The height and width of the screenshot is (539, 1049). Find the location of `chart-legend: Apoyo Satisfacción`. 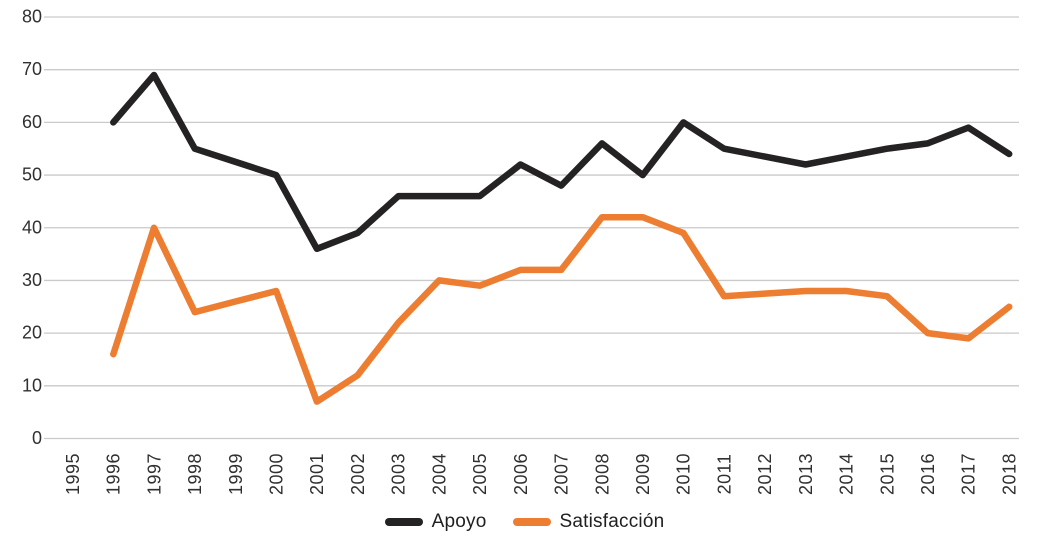

chart-legend: Apoyo Satisfacción is located at coordinates (524, 522).